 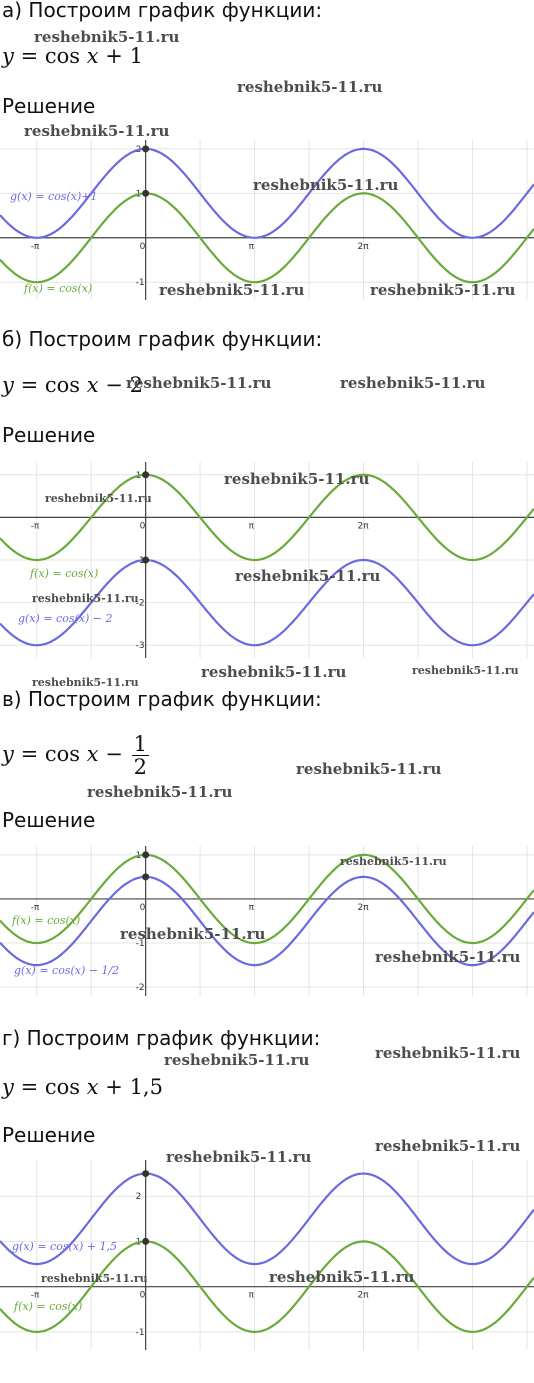 I want to click on part-d-heading: г) Построим график функции:, so click(x=161, y=1038).